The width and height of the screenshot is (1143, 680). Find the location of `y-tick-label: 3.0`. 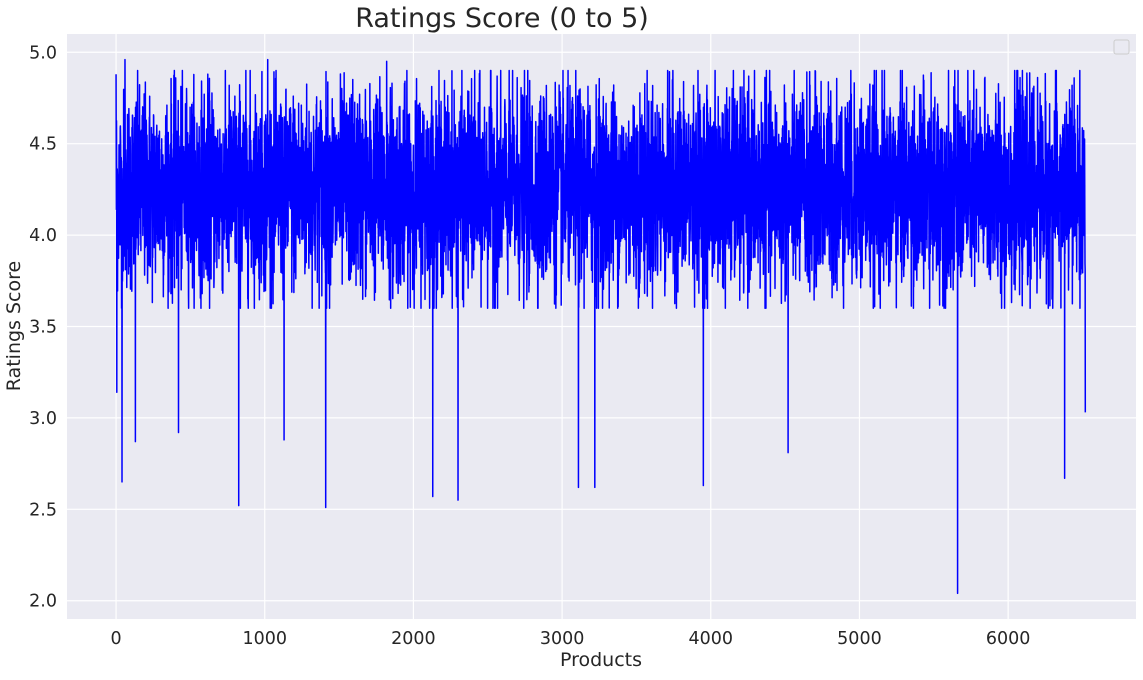

y-tick-label: 3.0 is located at coordinates (43, 419).